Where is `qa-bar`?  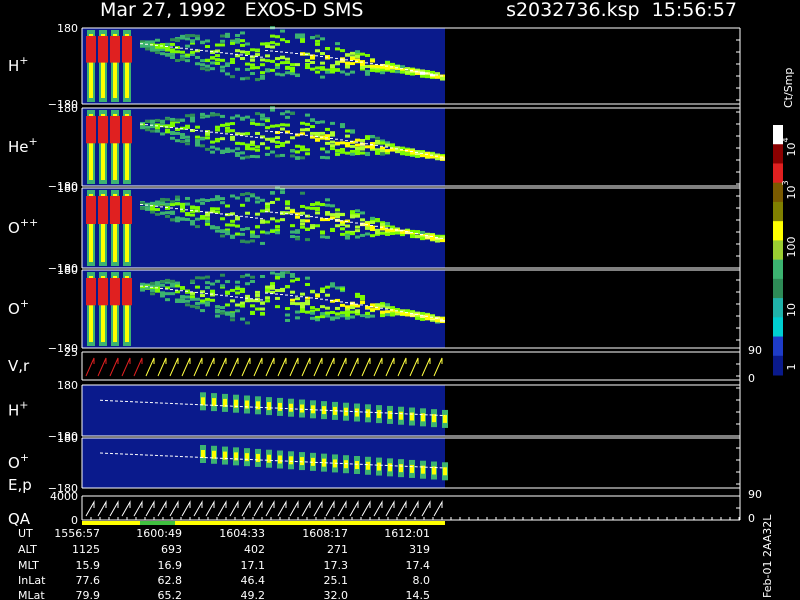
qa-bar is located at coordinates (263, 523).